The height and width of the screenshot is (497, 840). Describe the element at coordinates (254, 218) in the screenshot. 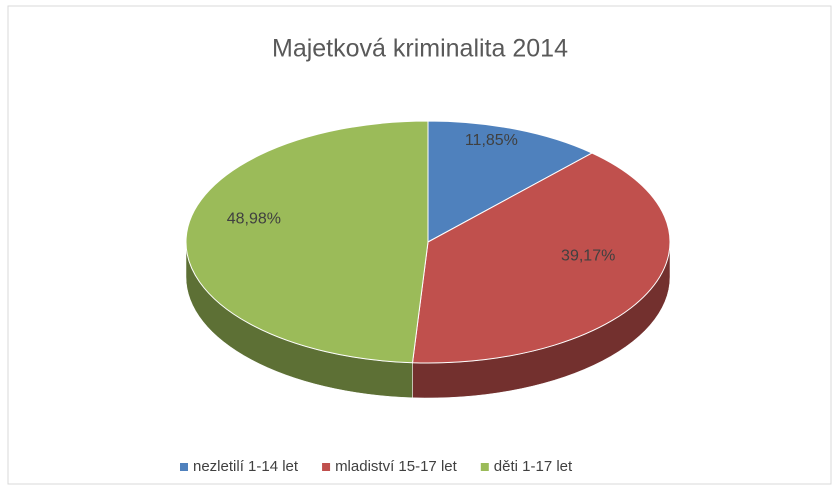

I see `data-label: 48,98%` at that location.